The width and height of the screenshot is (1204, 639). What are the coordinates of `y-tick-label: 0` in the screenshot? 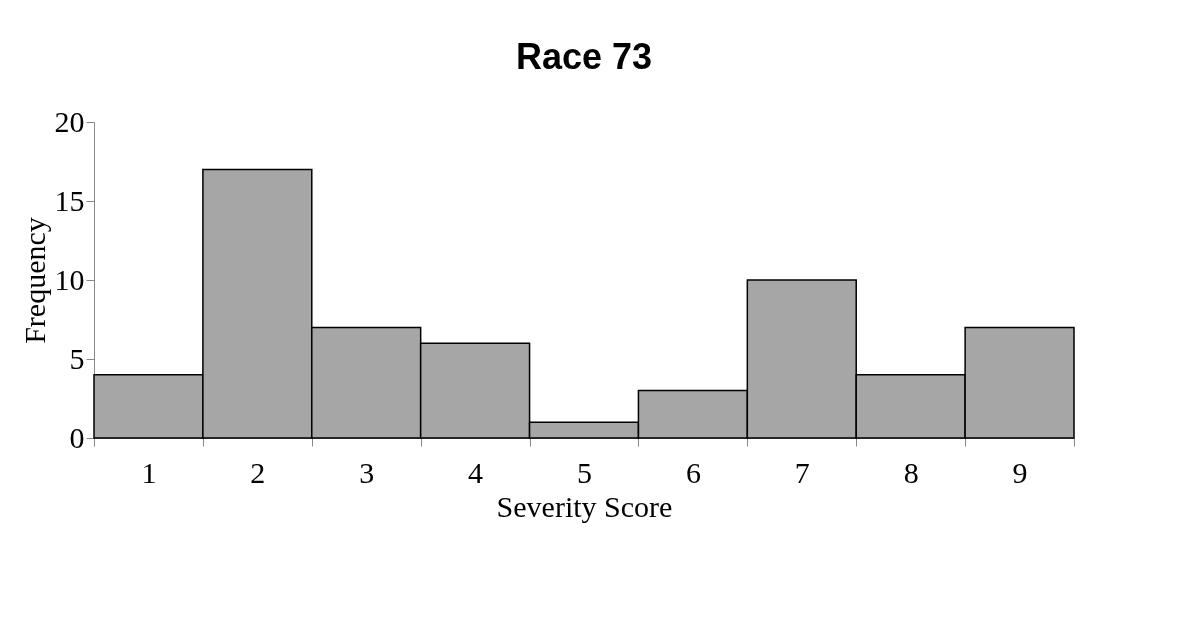 It's located at (77, 437).